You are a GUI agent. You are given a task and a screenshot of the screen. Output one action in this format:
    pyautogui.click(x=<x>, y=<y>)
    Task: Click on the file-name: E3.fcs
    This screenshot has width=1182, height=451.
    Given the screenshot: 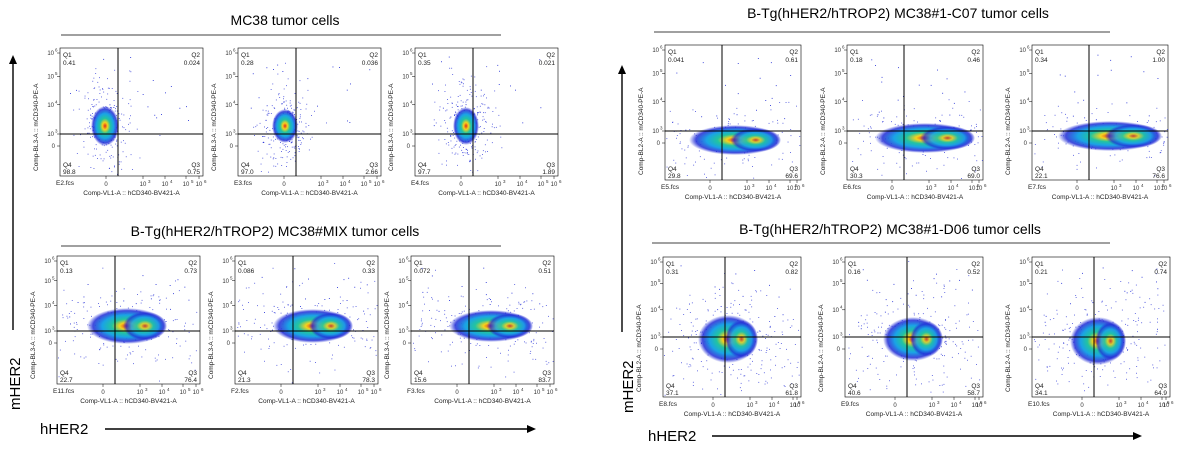 What is the action you would take?
    pyautogui.click(x=243, y=183)
    